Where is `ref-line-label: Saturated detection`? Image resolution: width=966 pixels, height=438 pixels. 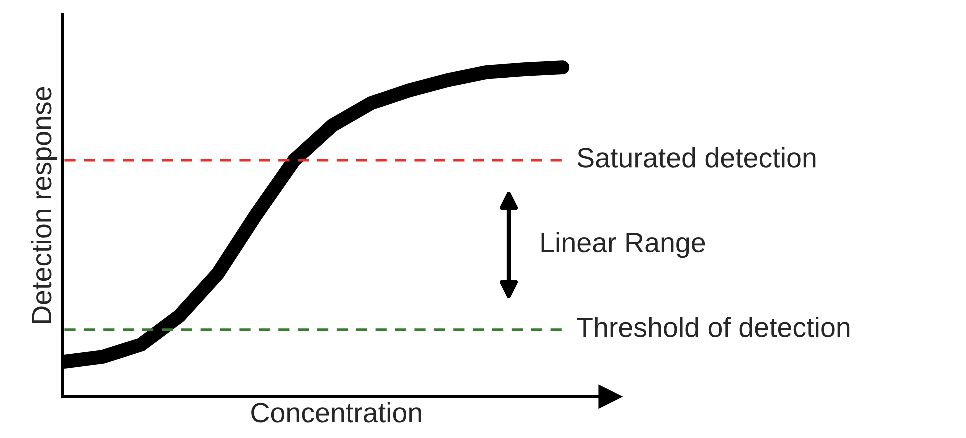
ref-line-label: Saturated detection is located at coordinates (697, 157).